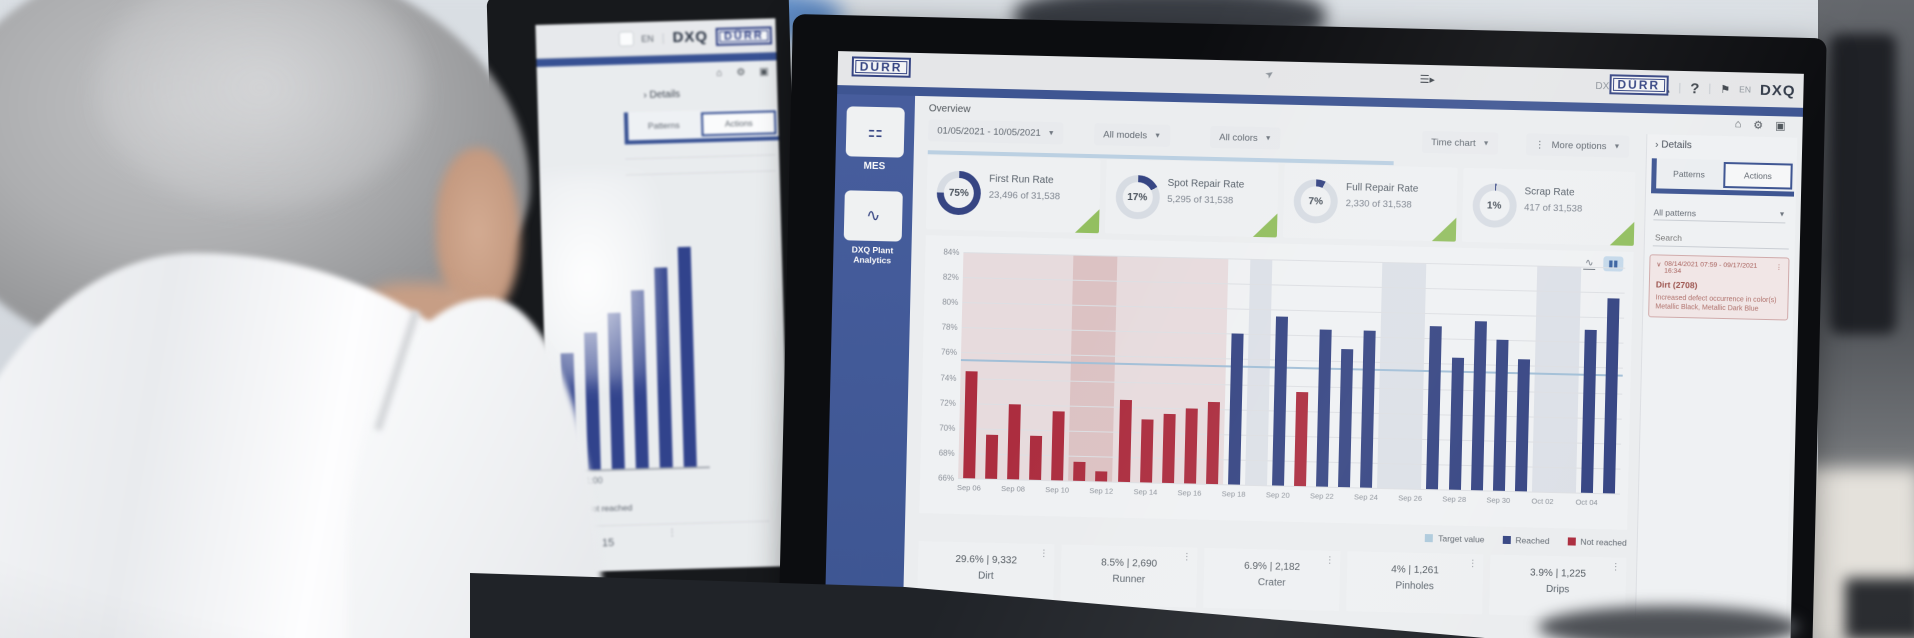 The width and height of the screenshot is (1914, 638). Describe the element at coordinates (951, 252) in the screenshot. I see `y-axis-label: 84%` at that location.